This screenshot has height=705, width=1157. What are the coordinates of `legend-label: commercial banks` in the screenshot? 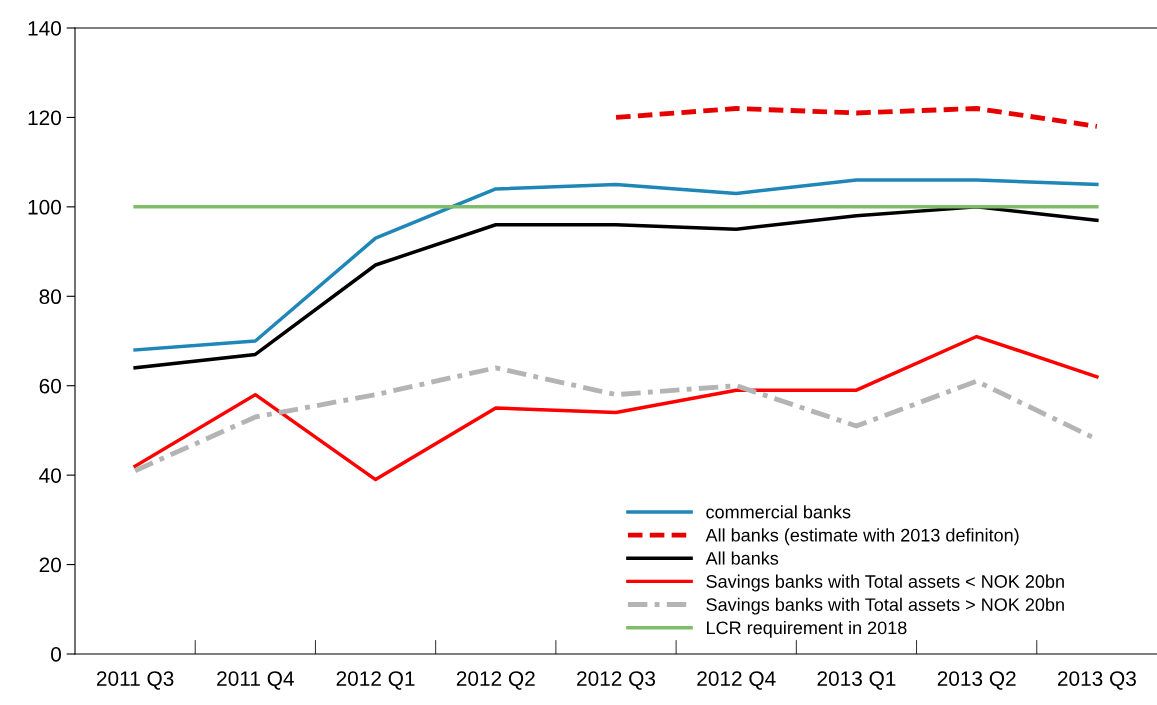 It's located at (778, 512).